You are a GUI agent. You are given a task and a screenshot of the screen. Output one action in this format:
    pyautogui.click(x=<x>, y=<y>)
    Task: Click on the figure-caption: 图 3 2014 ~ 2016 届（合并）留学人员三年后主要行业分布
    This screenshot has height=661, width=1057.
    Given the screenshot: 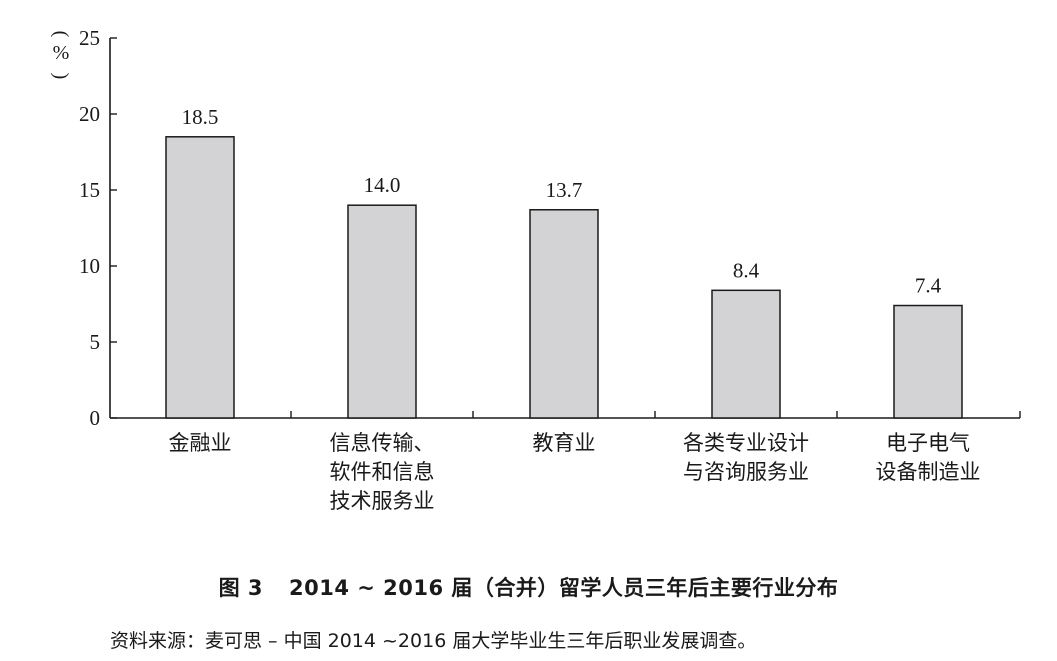 What is the action you would take?
    pyautogui.click(x=528, y=587)
    